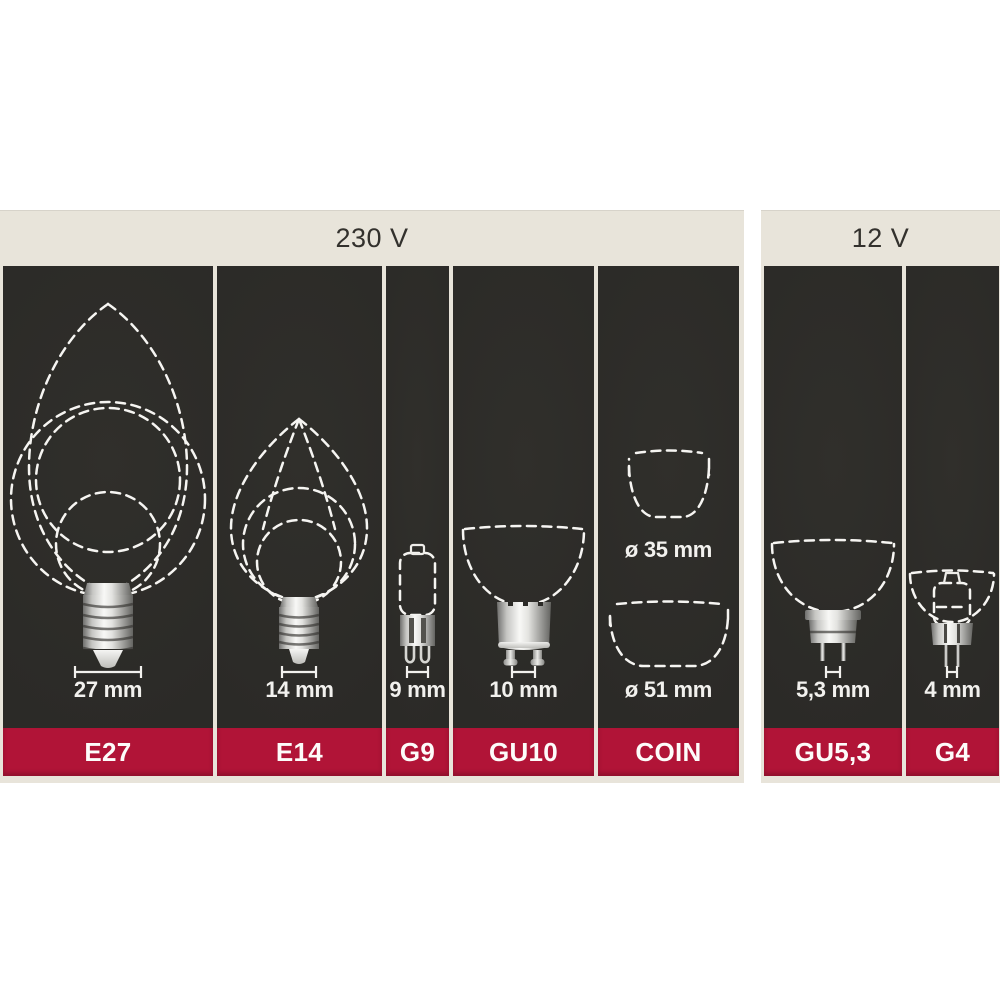  I want to click on g4-reflector-shape, so click(952, 596).